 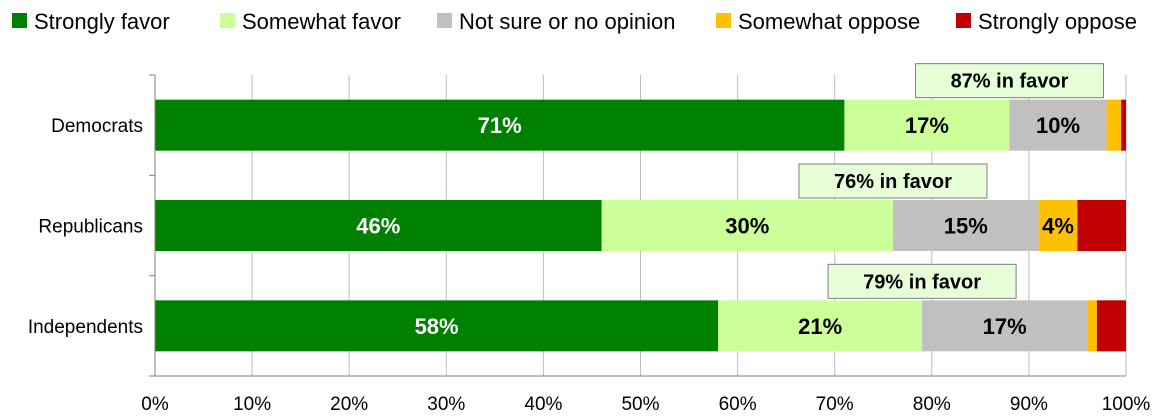 I want to click on legend-label: Strongly oppose, so click(x=1057, y=21).